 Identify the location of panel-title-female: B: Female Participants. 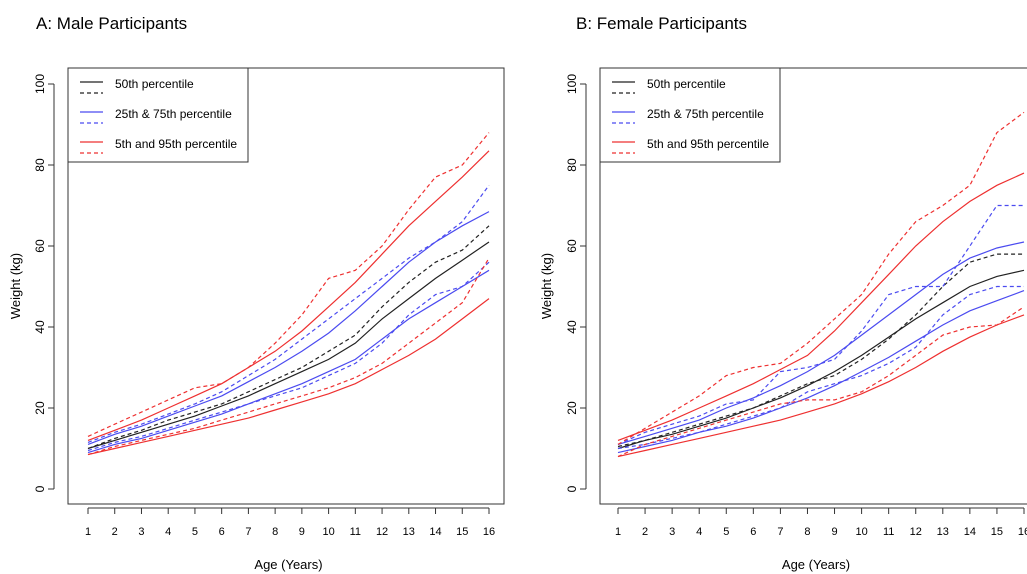
(662, 23).